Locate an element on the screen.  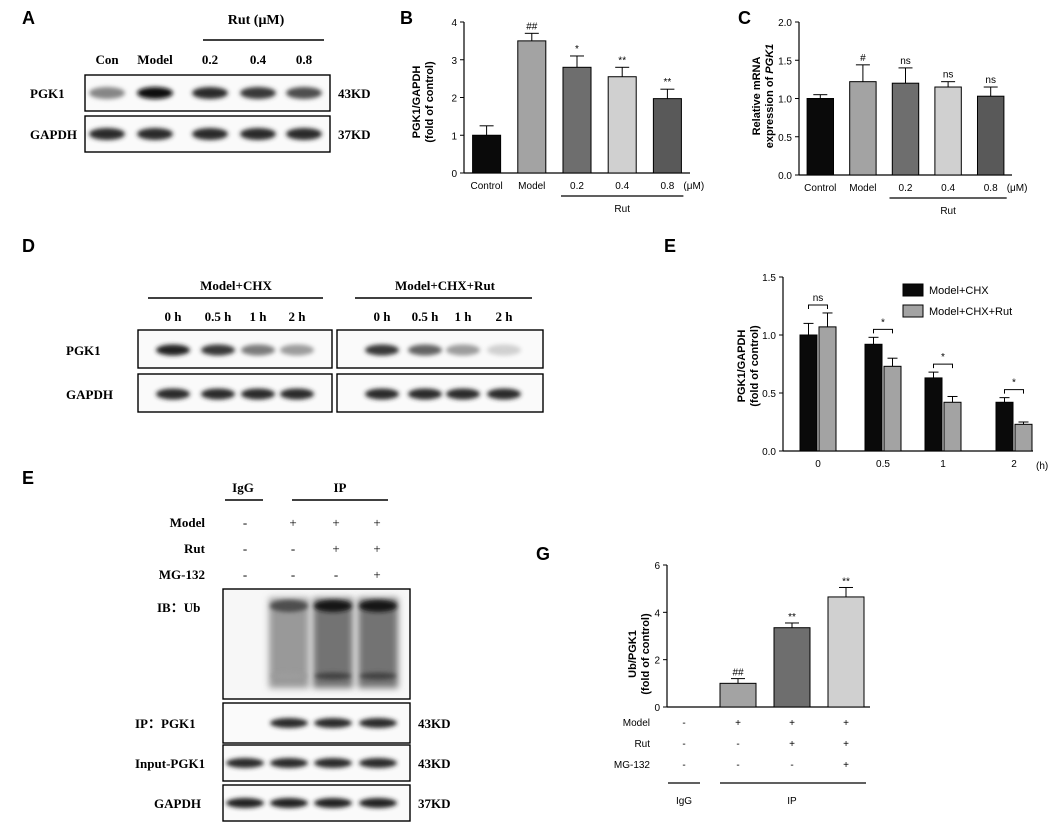
blot-row-label: IB：Ub is located at coordinates (178, 607).